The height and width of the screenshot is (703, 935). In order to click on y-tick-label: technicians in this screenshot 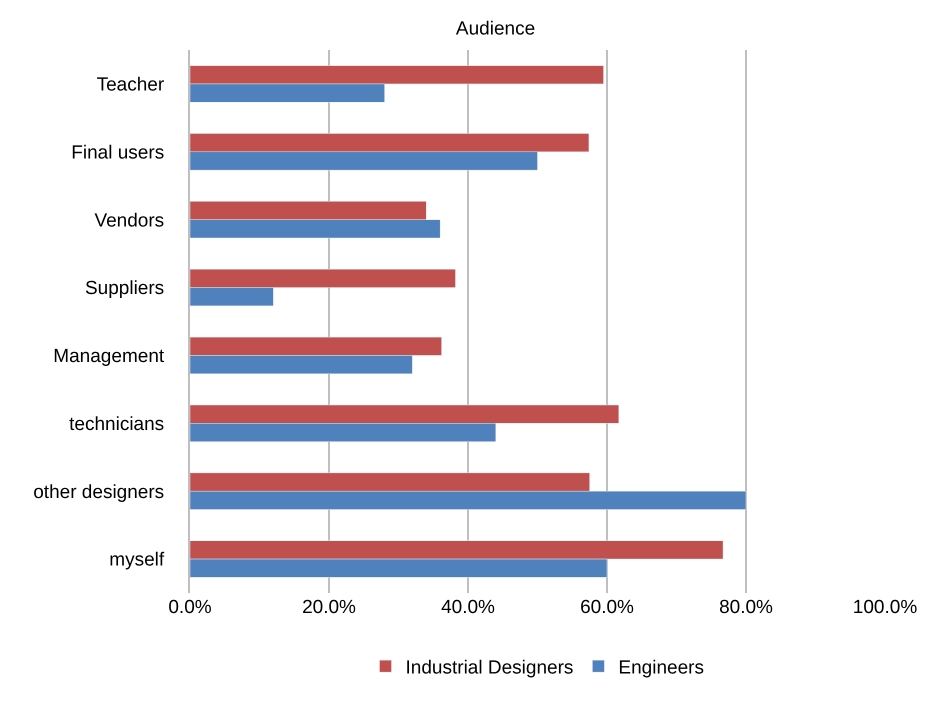, I will do `click(116, 424)`.